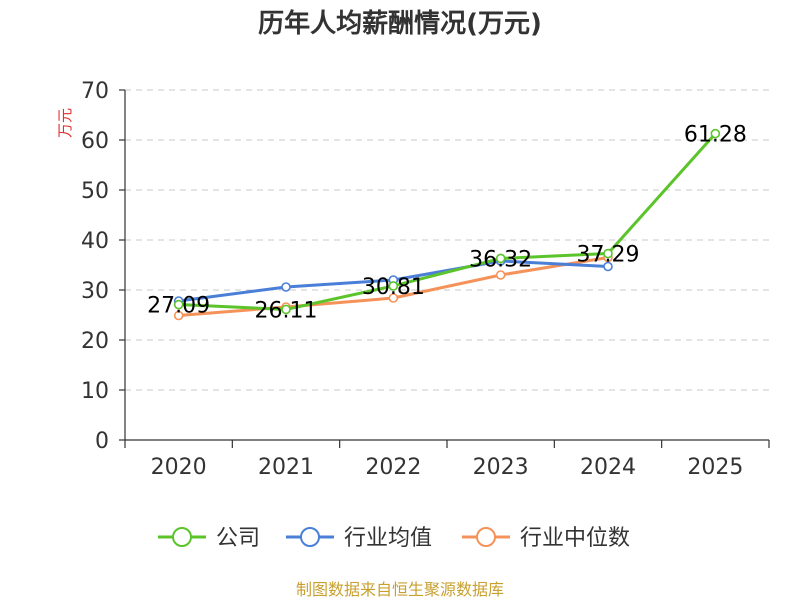 The width and height of the screenshot is (800, 600). What do you see at coordinates (238, 538) in the screenshot?
I see `legend-label: 公司` at bounding box center [238, 538].